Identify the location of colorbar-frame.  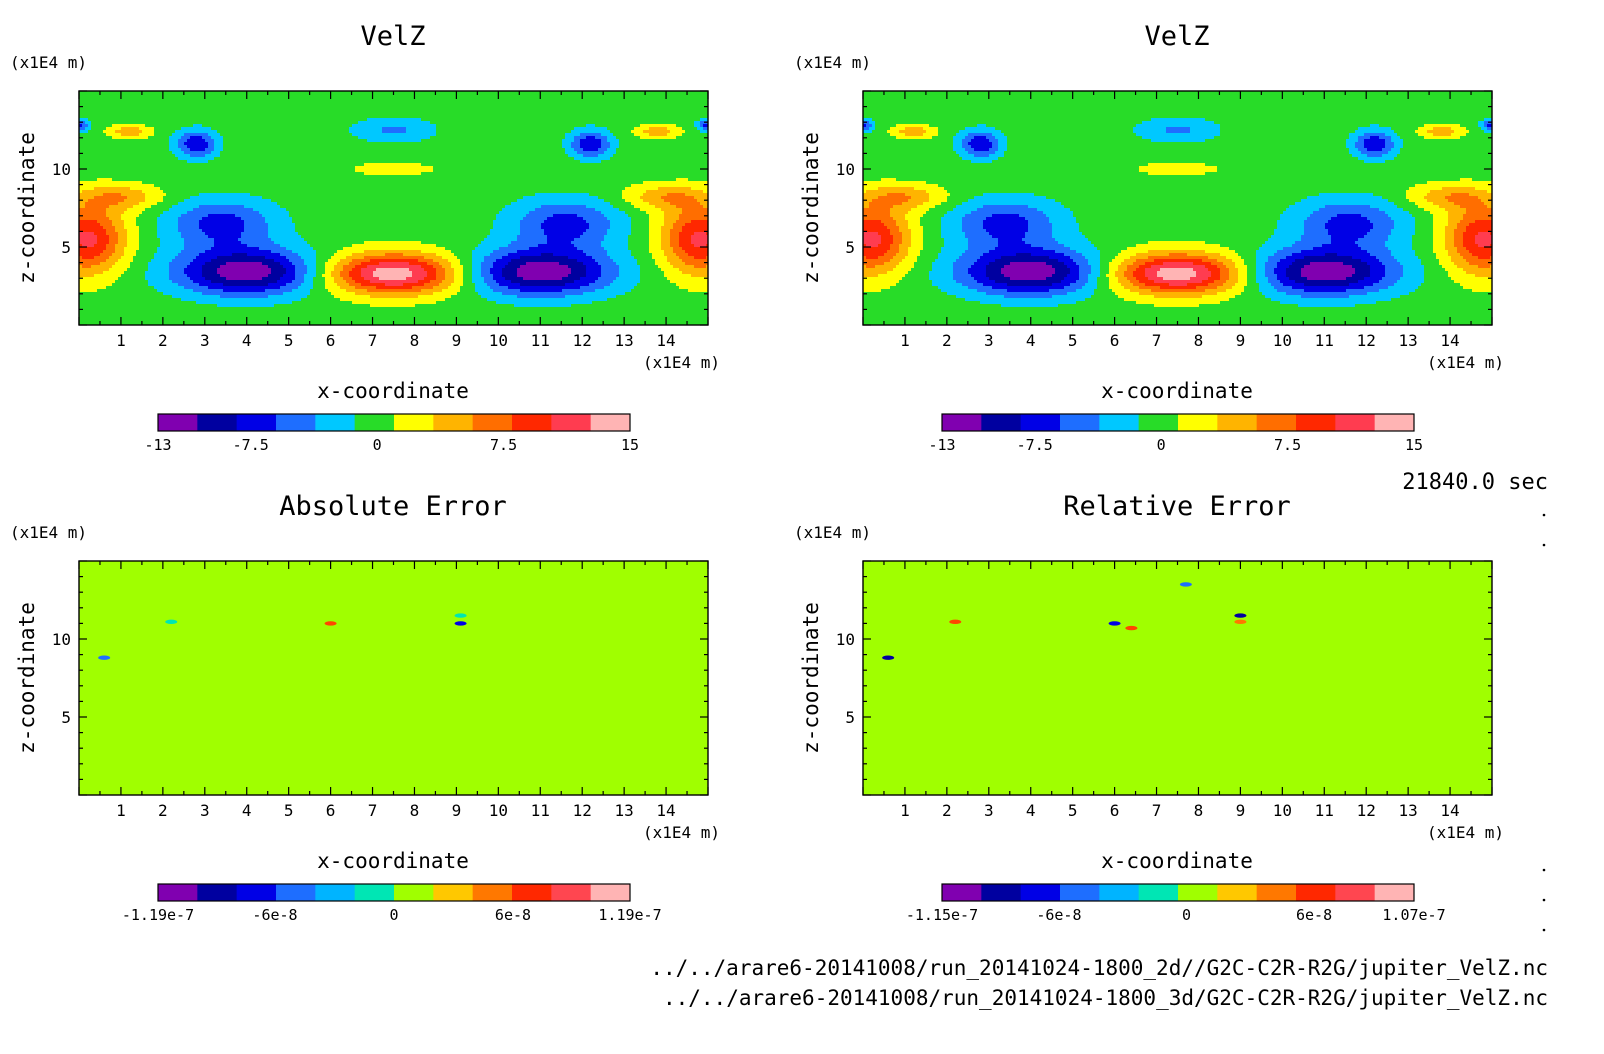
(1178, 422).